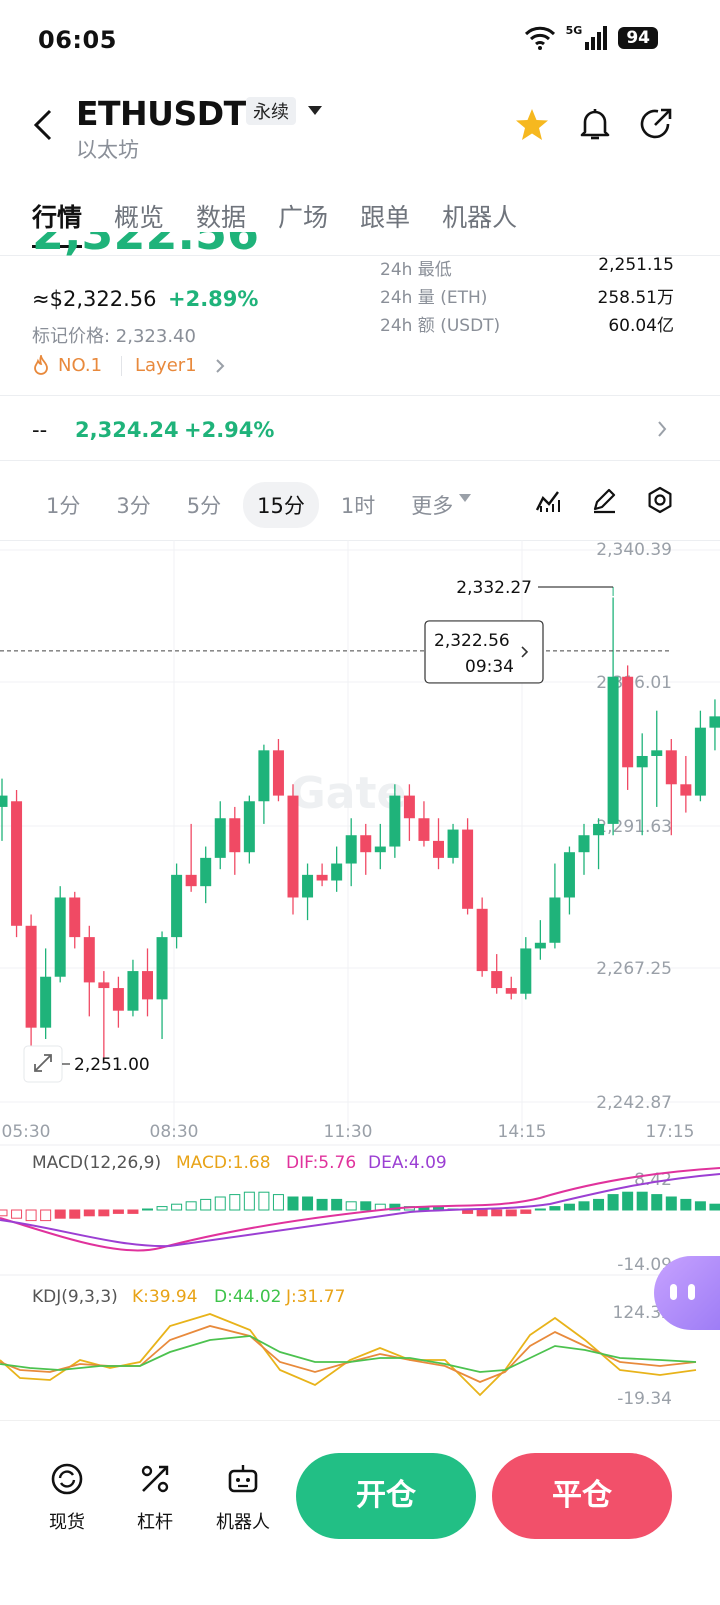 Image resolution: width=720 pixels, height=1605 pixels. I want to click on interval-5m: 5分, so click(204, 506).